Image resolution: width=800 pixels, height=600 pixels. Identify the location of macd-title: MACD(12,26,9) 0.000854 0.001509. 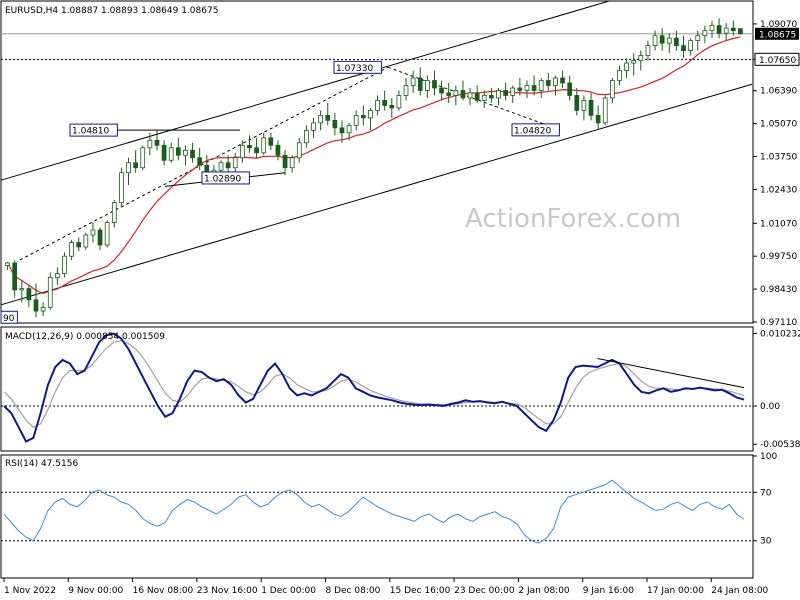
(85, 337).